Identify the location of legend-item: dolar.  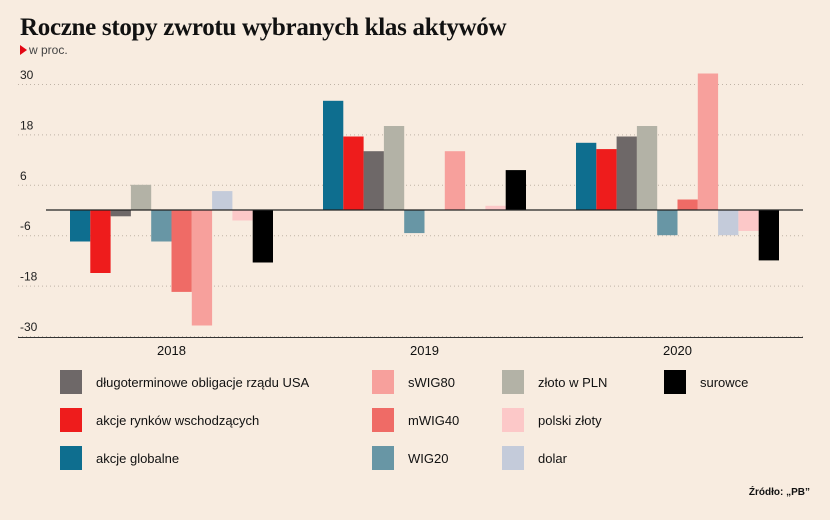
(534, 458).